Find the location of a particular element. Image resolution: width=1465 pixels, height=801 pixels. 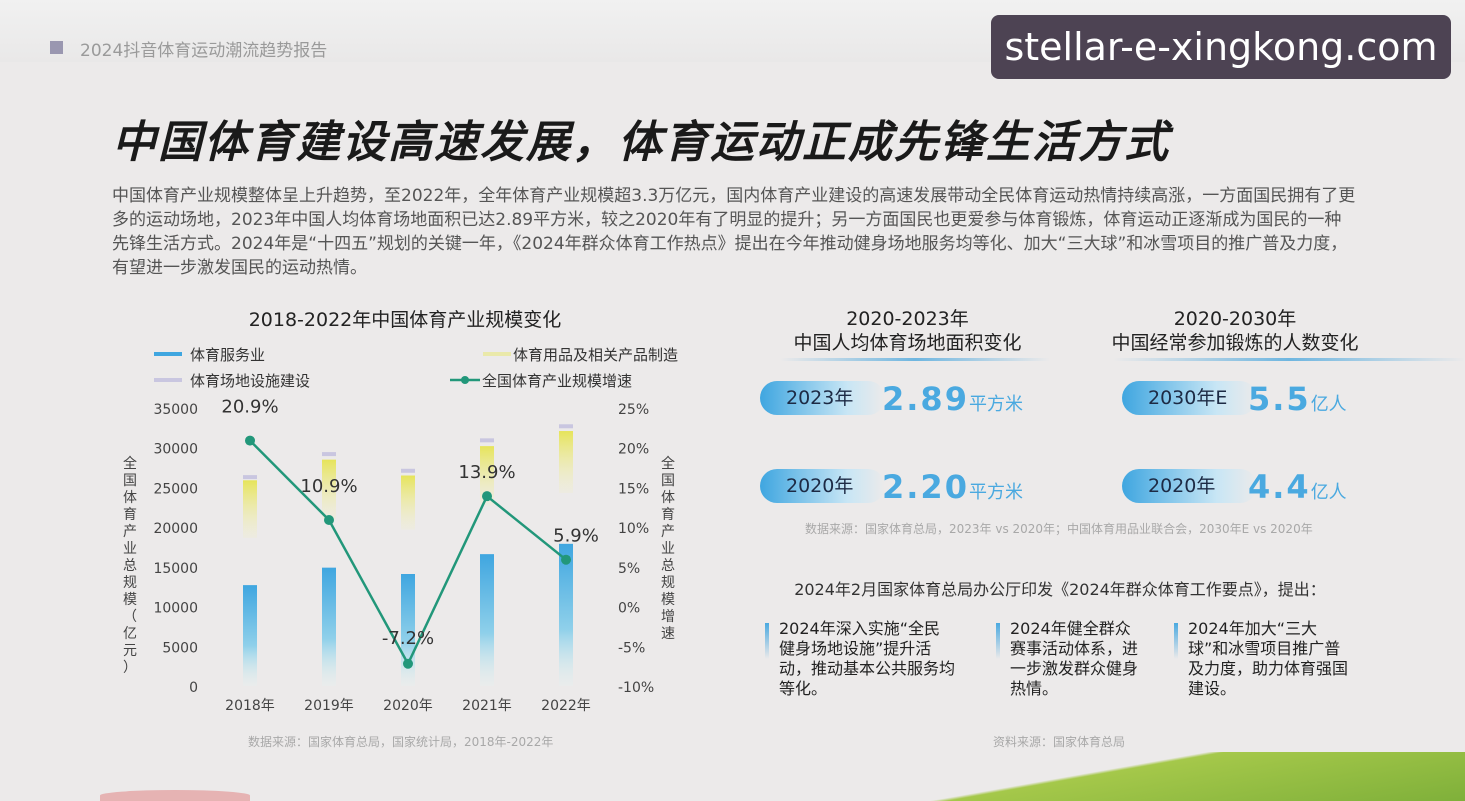

y2-axis-label: 规 is located at coordinates (668, 583).